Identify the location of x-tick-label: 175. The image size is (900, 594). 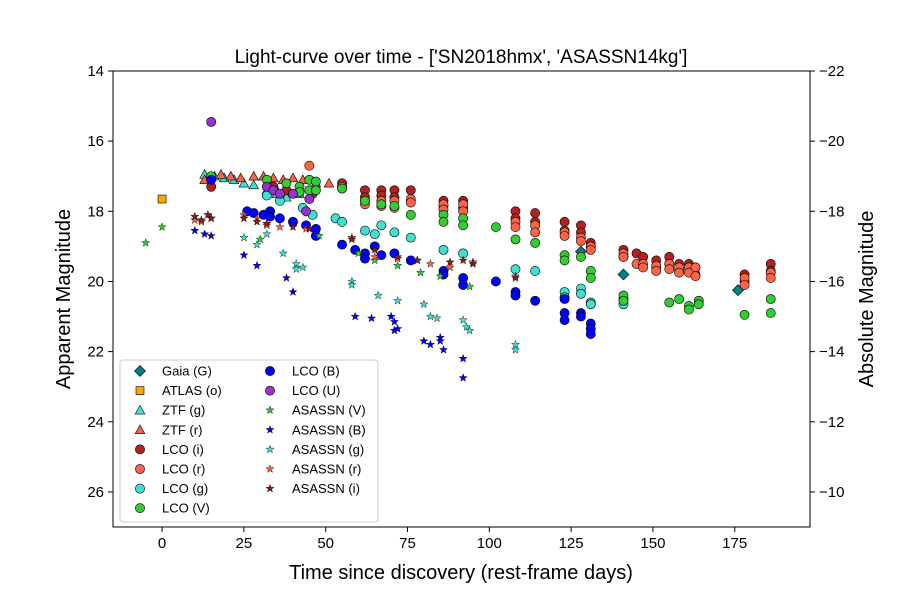
(734, 543).